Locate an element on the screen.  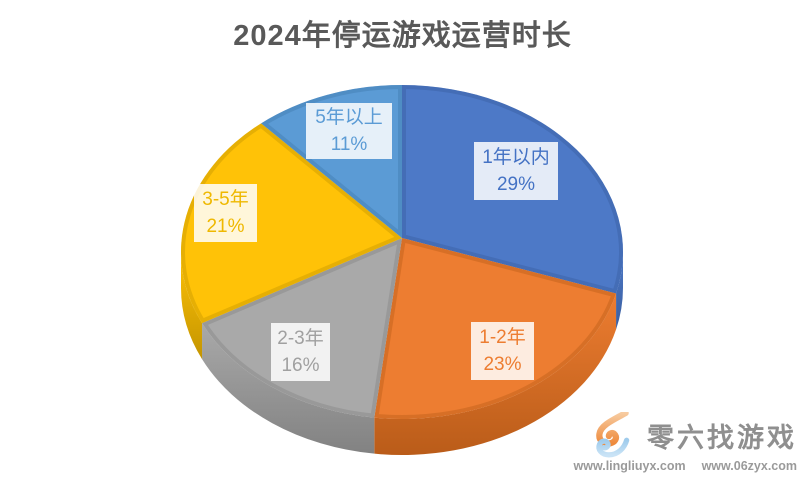
slice-label-text: 1-2年 is located at coordinates (502, 337).